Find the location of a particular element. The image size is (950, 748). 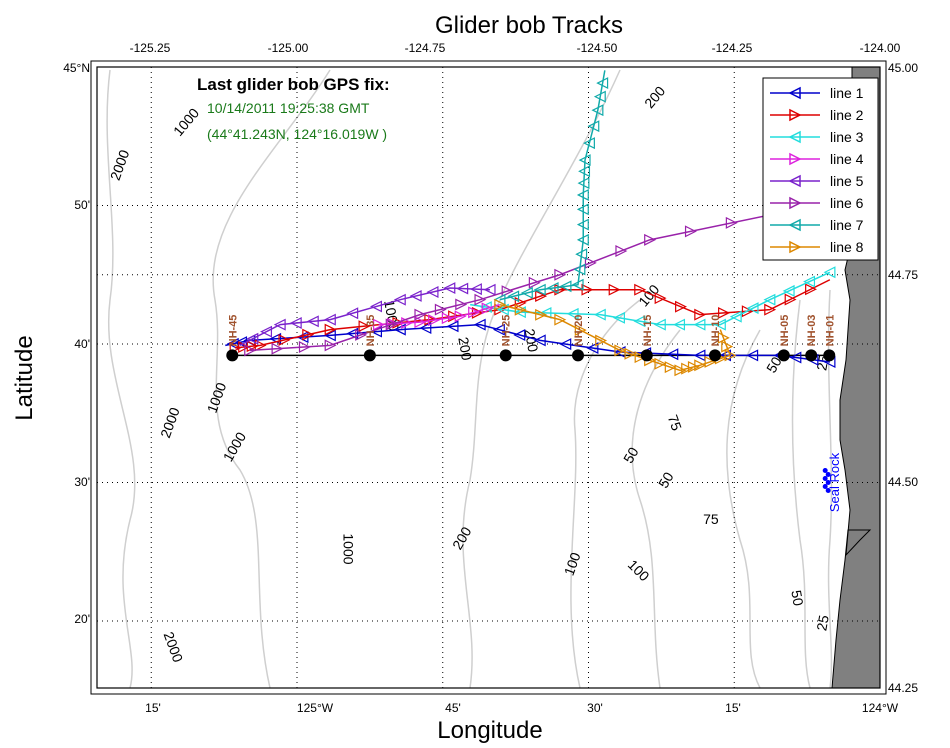

top-tick-label: -124.75 is located at coordinates (425, 48).